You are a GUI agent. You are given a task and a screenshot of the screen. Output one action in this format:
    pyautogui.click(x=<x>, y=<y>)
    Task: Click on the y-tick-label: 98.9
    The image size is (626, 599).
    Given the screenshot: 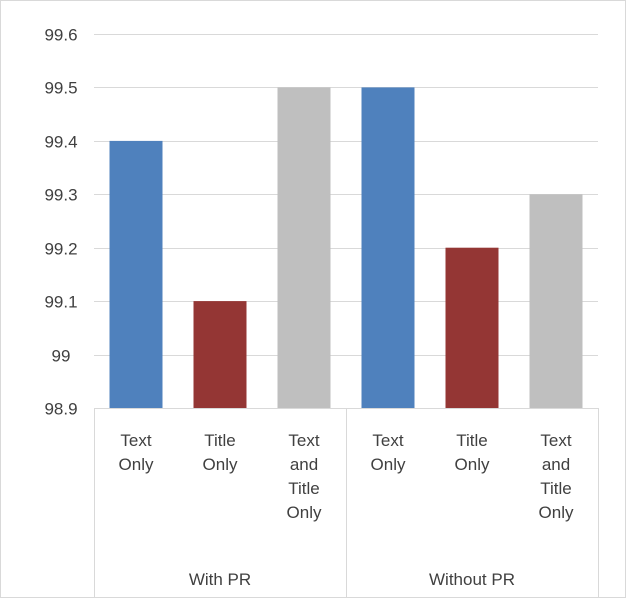 What is the action you would take?
    pyautogui.click(x=60, y=409)
    